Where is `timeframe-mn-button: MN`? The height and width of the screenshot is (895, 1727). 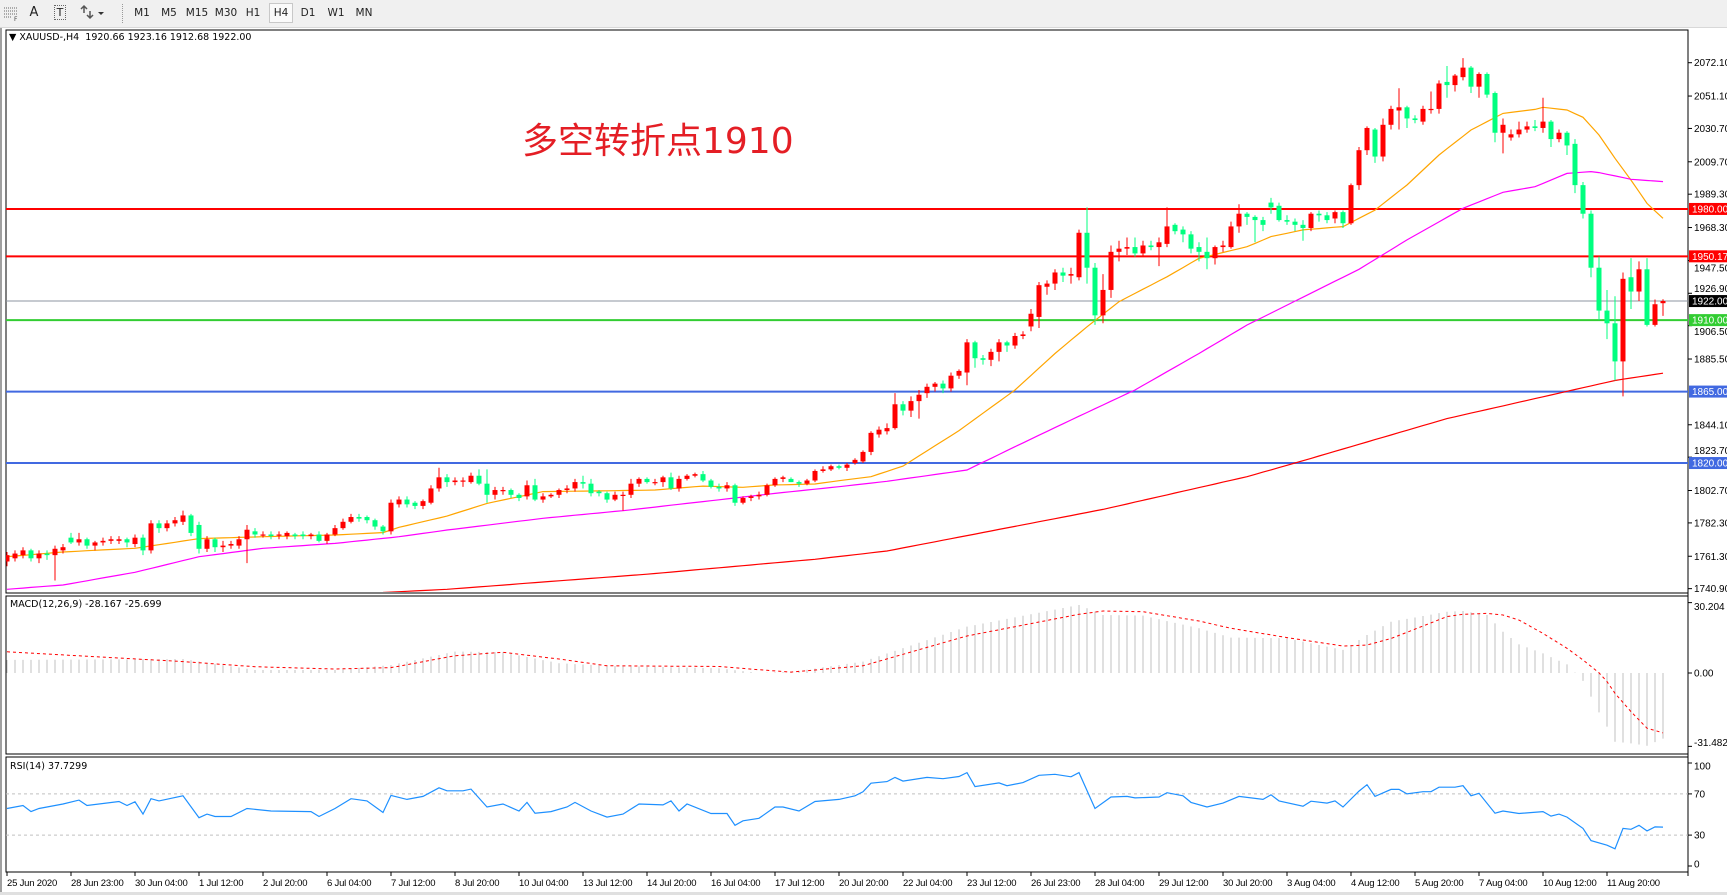 timeframe-mn-button: MN is located at coordinates (364, 13).